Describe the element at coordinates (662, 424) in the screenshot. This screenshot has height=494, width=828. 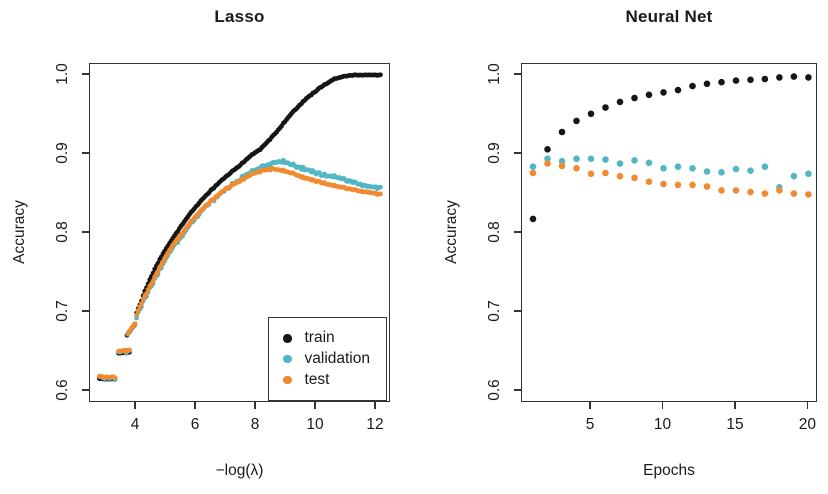
I see `x-tick-label: 10` at that location.